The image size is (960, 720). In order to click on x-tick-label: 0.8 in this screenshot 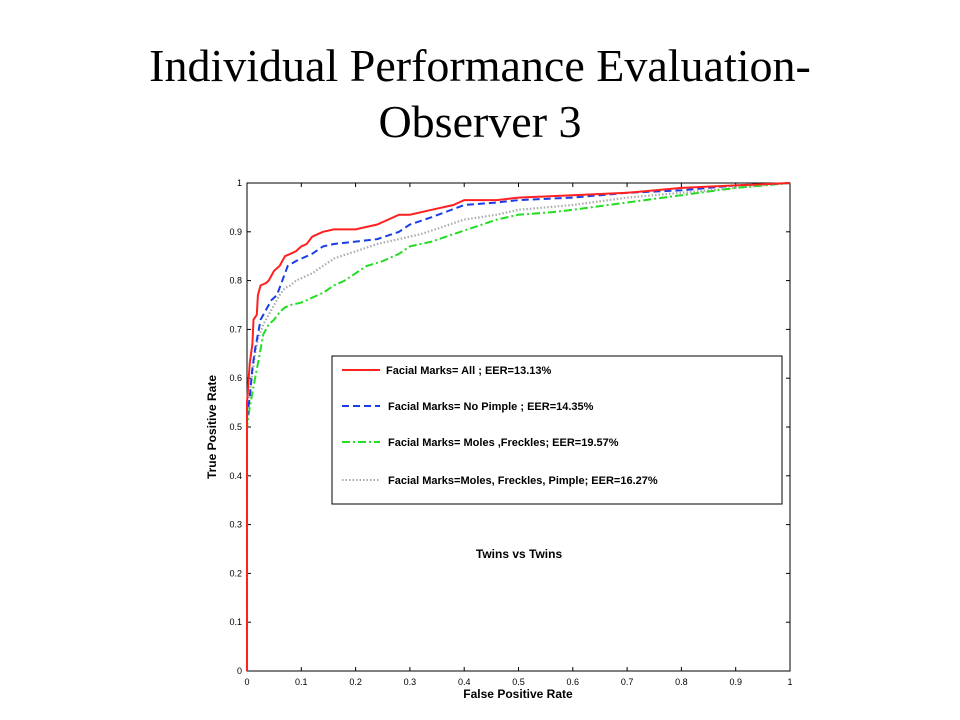, I will do `click(681, 682)`.